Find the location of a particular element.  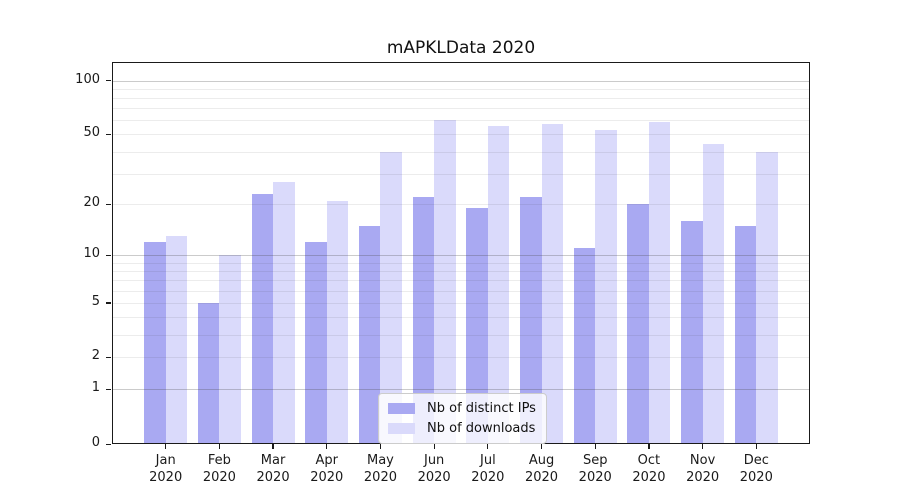

bar-ips-feb is located at coordinates (208, 373).